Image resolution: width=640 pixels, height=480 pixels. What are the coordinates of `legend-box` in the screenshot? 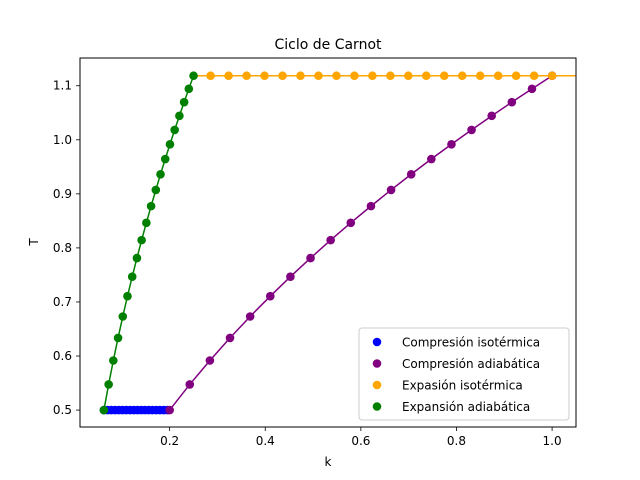 It's located at (464, 374).